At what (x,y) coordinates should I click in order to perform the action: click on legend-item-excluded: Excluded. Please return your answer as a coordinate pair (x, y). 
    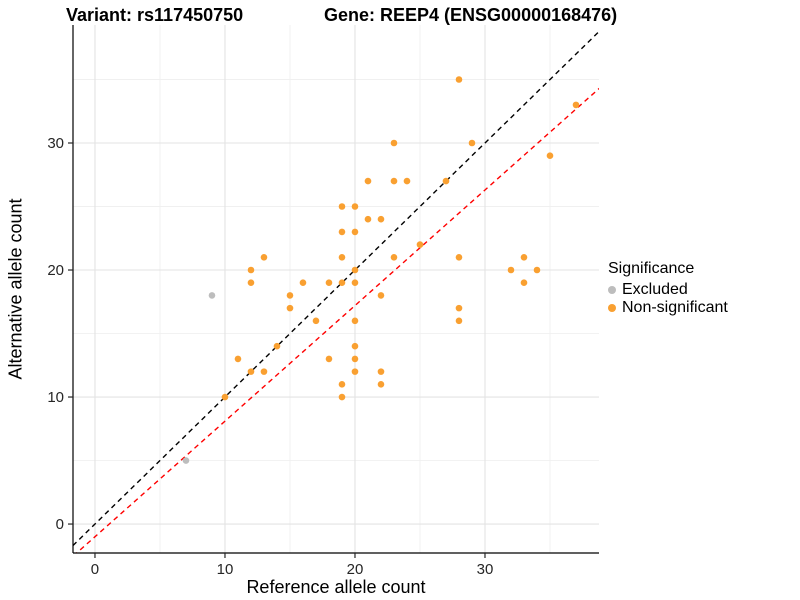
    Looking at the image, I should click on (668, 290).